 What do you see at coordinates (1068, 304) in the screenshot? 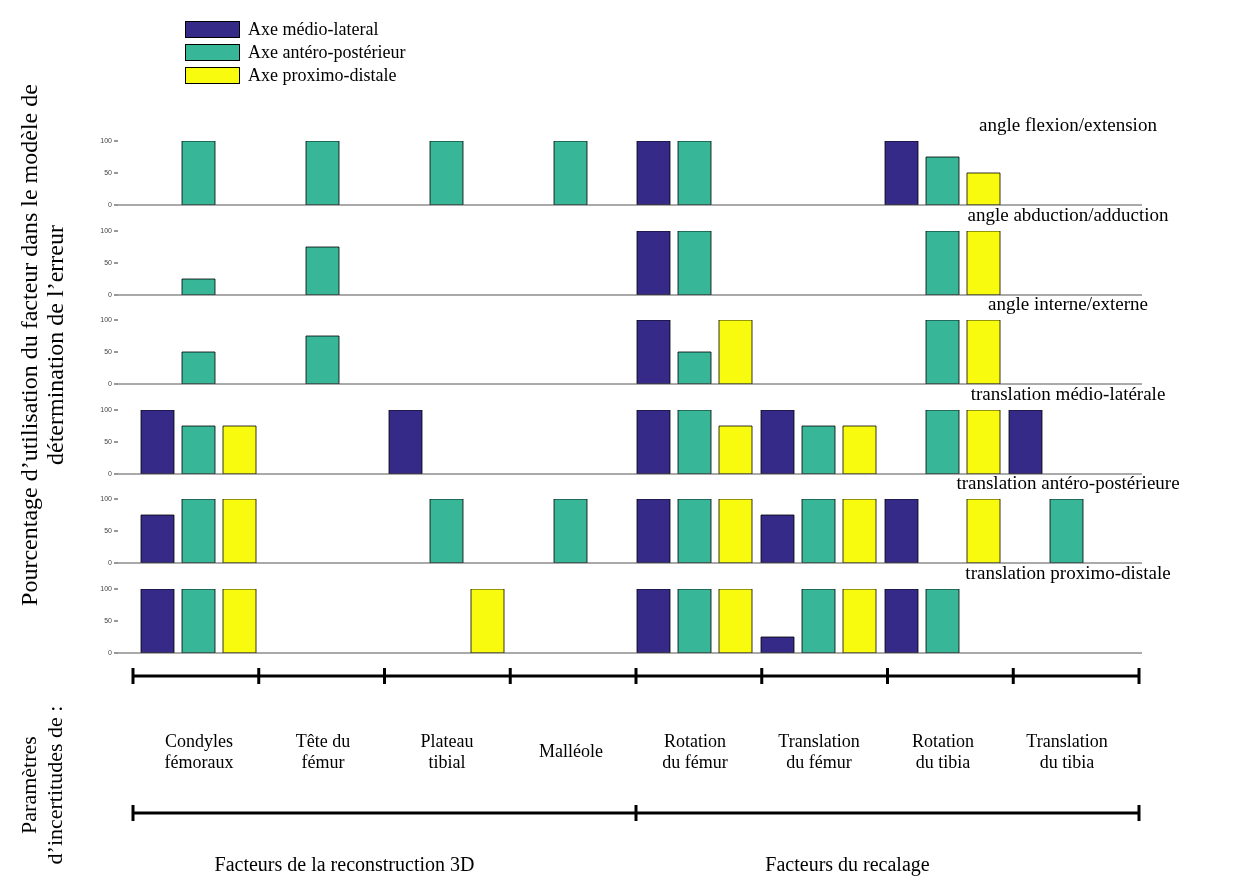
I see `chart-title: angle interne/externe` at bounding box center [1068, 304].